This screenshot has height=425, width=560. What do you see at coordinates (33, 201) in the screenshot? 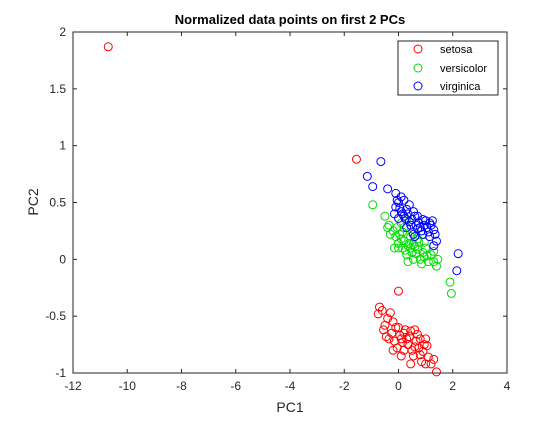
I see `y-axis-label: PC2` at bounding box center [33, 201].